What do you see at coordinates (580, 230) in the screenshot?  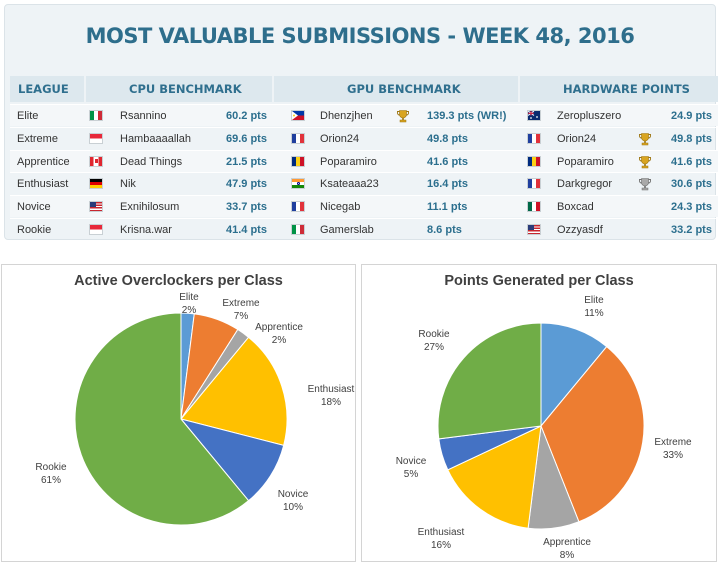 I see `hw-user: Ozzyasdf` at bounding box center [580, 230].